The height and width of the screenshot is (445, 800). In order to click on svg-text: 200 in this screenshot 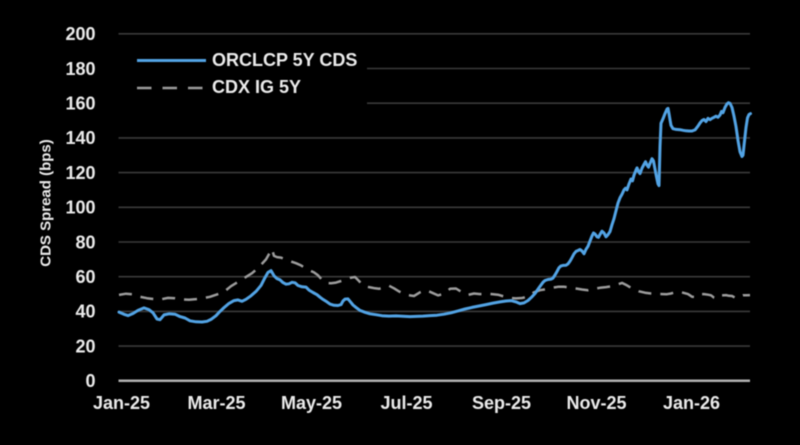, I will do `click(80, 34)`.